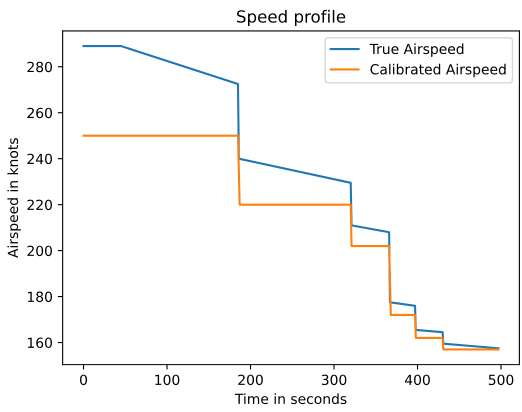 The image size is (522, 412). I want to click on y-tick-label: 180, so click(40, 297).